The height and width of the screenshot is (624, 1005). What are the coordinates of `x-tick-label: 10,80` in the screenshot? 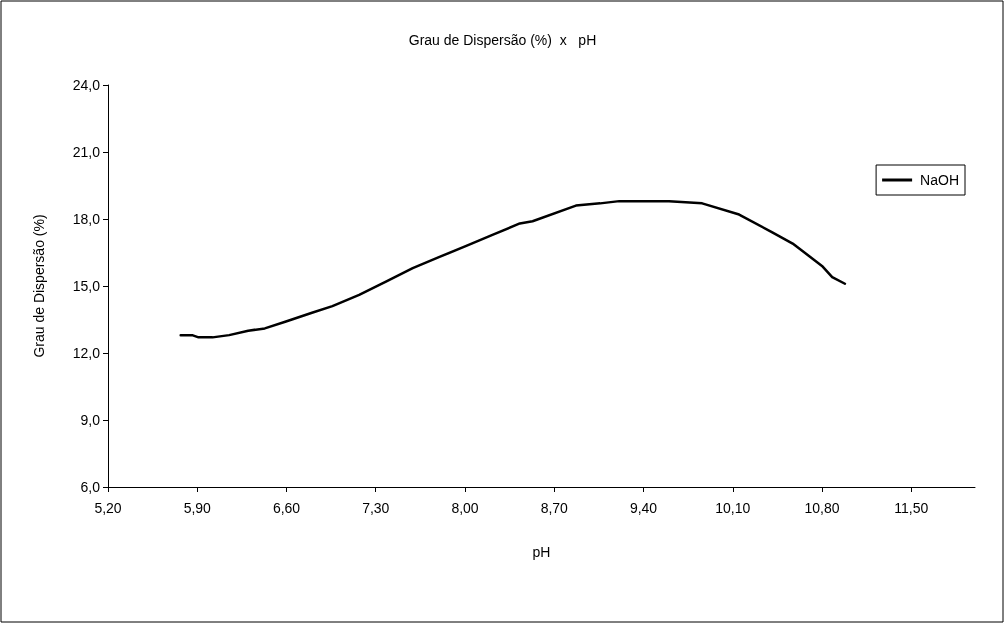 It's located at (822, 508).